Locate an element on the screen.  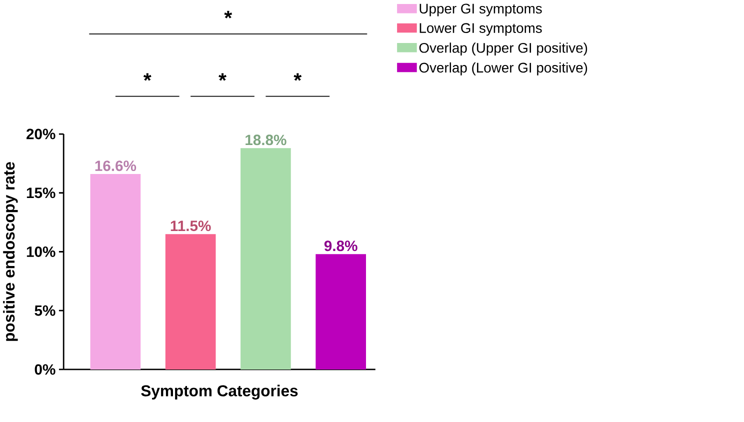
legend-label: Overlap (Lower GI positive) is located at coordinates (503, 69).